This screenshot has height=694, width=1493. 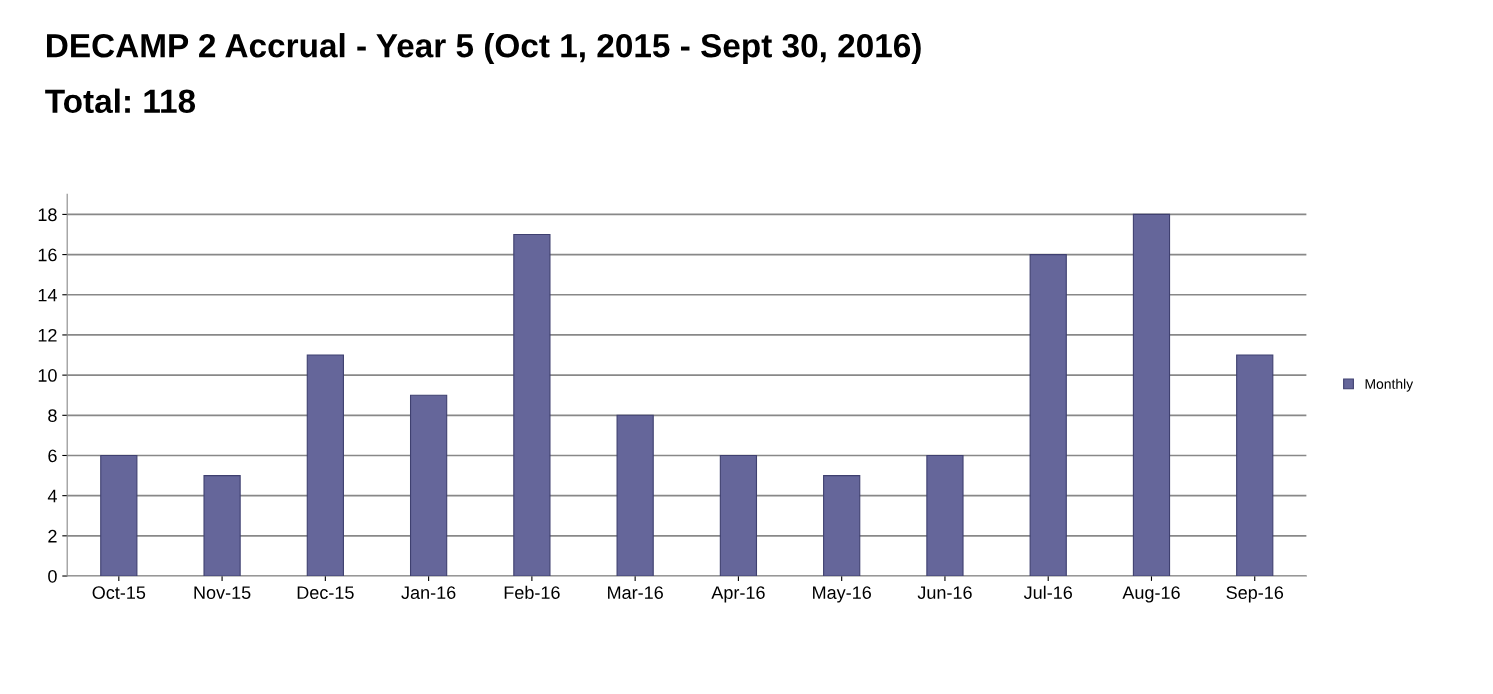 I want to click on chart-title: DECAMP 2 Accrual - Year 5 (Oct 1, 2015 - Sept 30, 2016), so click(x=484, y=49).